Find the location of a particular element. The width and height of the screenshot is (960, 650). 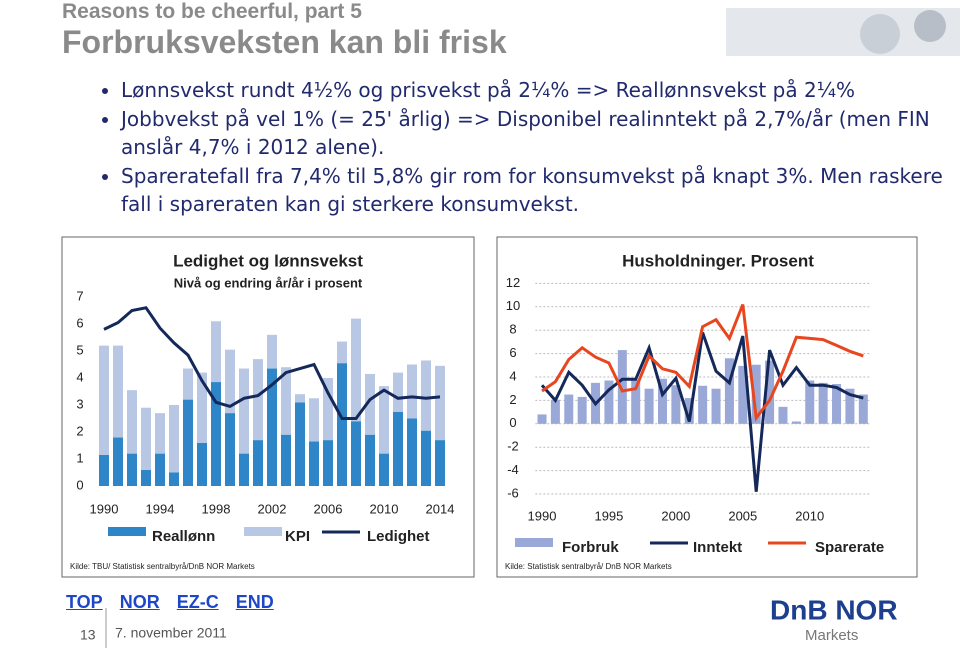

date: 7. november 2011 is located at coordinates (171, 633).